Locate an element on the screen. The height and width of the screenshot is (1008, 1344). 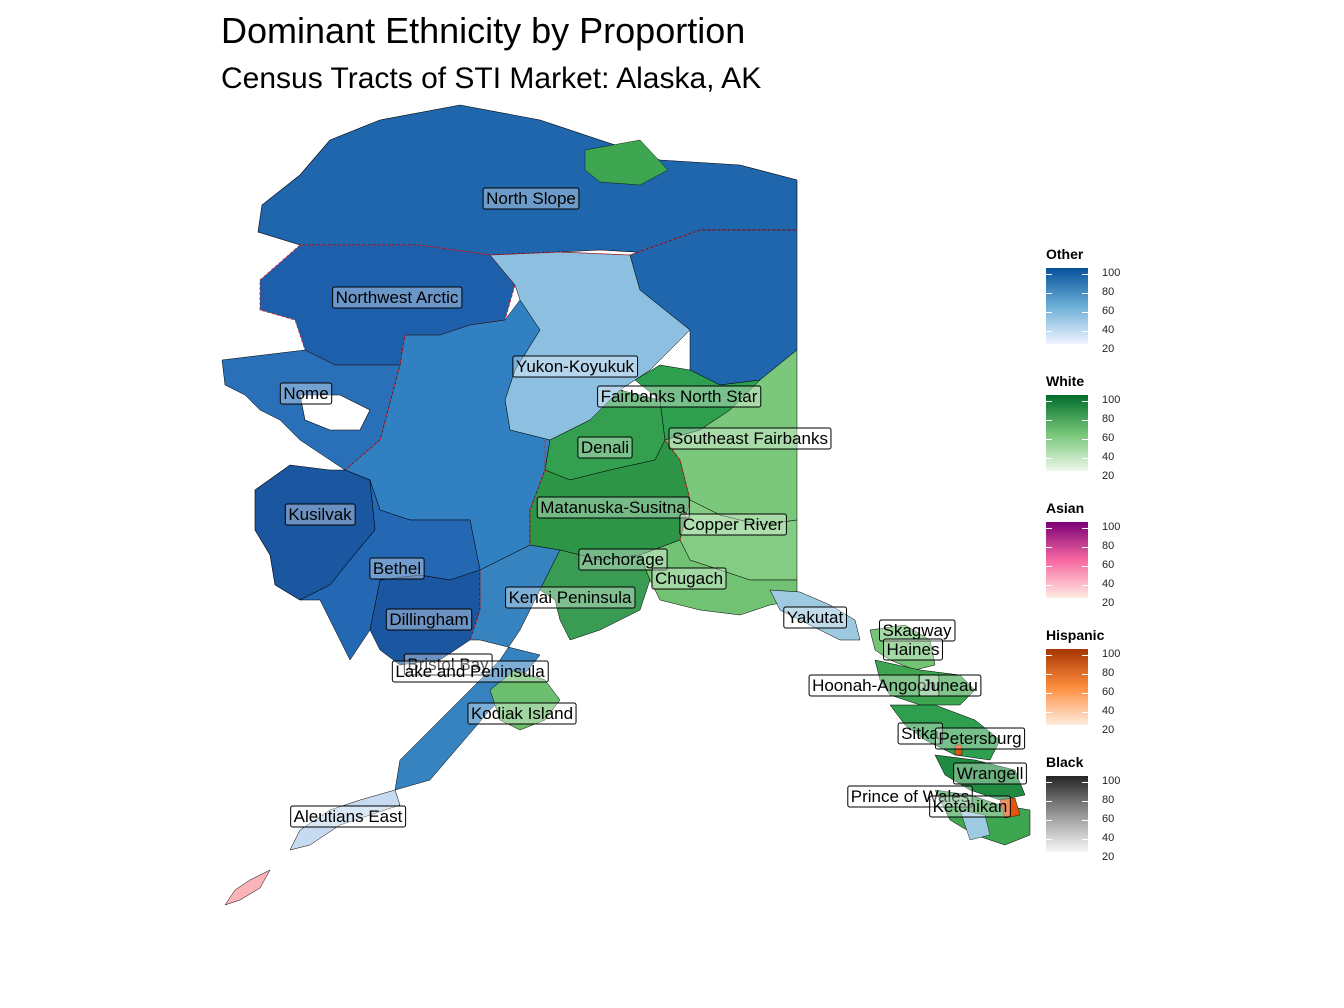
label-prince-of-wales: Prince of Wales is located at coordinates (910, 796).